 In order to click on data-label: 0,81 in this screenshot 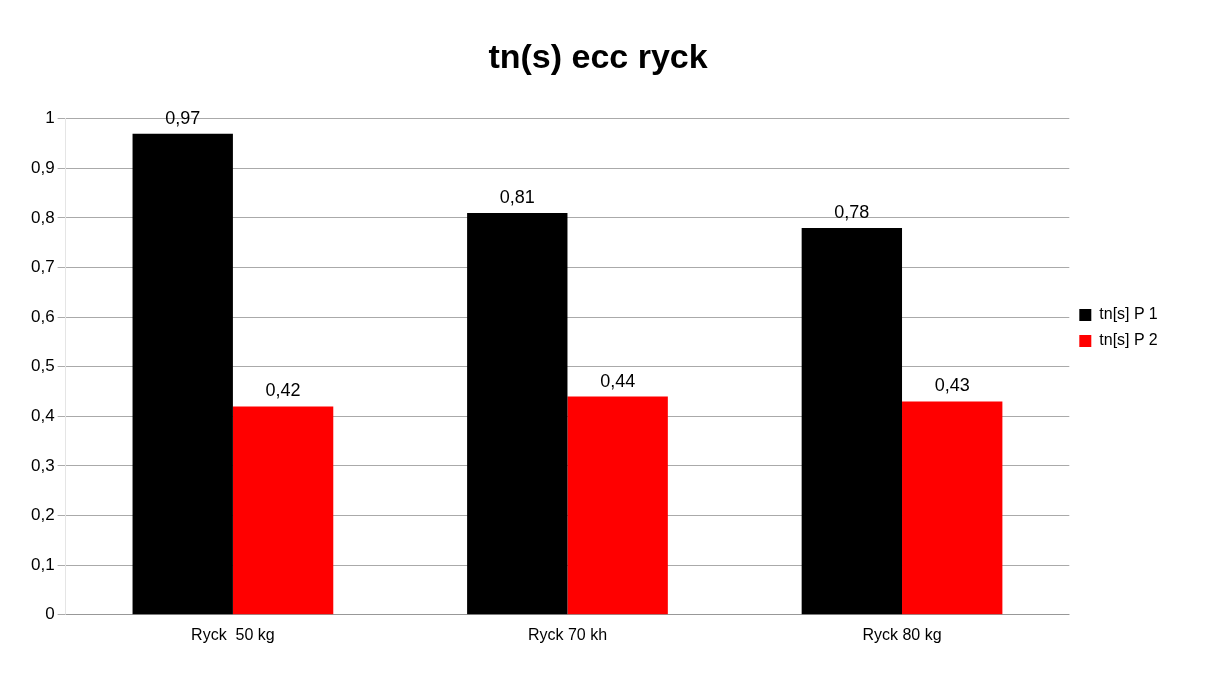, I will do `click(517, 197)`.